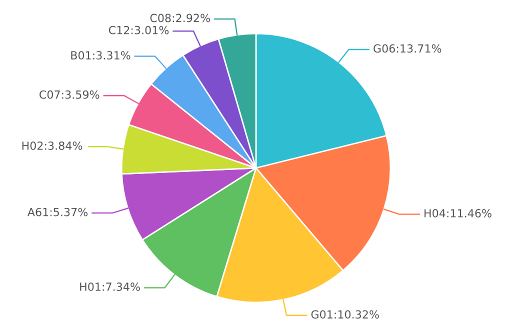 The image size is (512, 336). Describe the element at coordinates (191, 18) in the screenshot. I see `data-label: :2.92%` at that location.